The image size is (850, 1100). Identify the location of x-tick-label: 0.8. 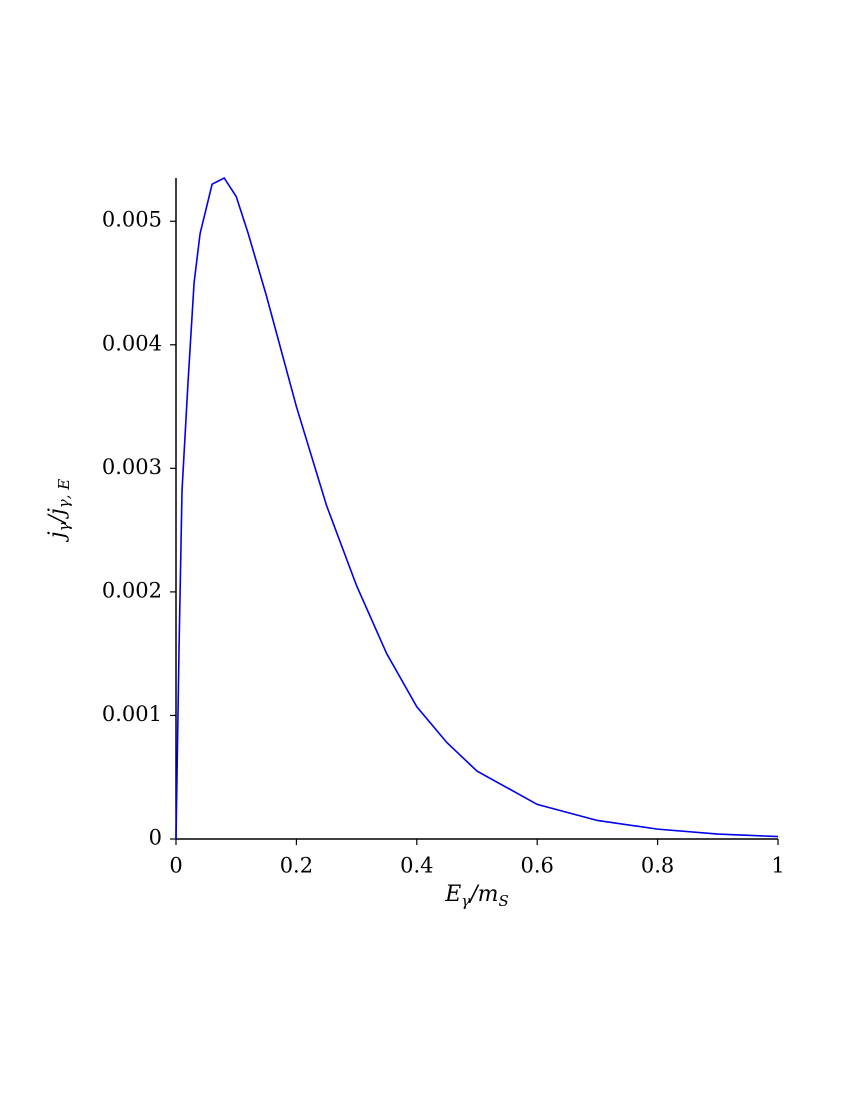
(657, 866).